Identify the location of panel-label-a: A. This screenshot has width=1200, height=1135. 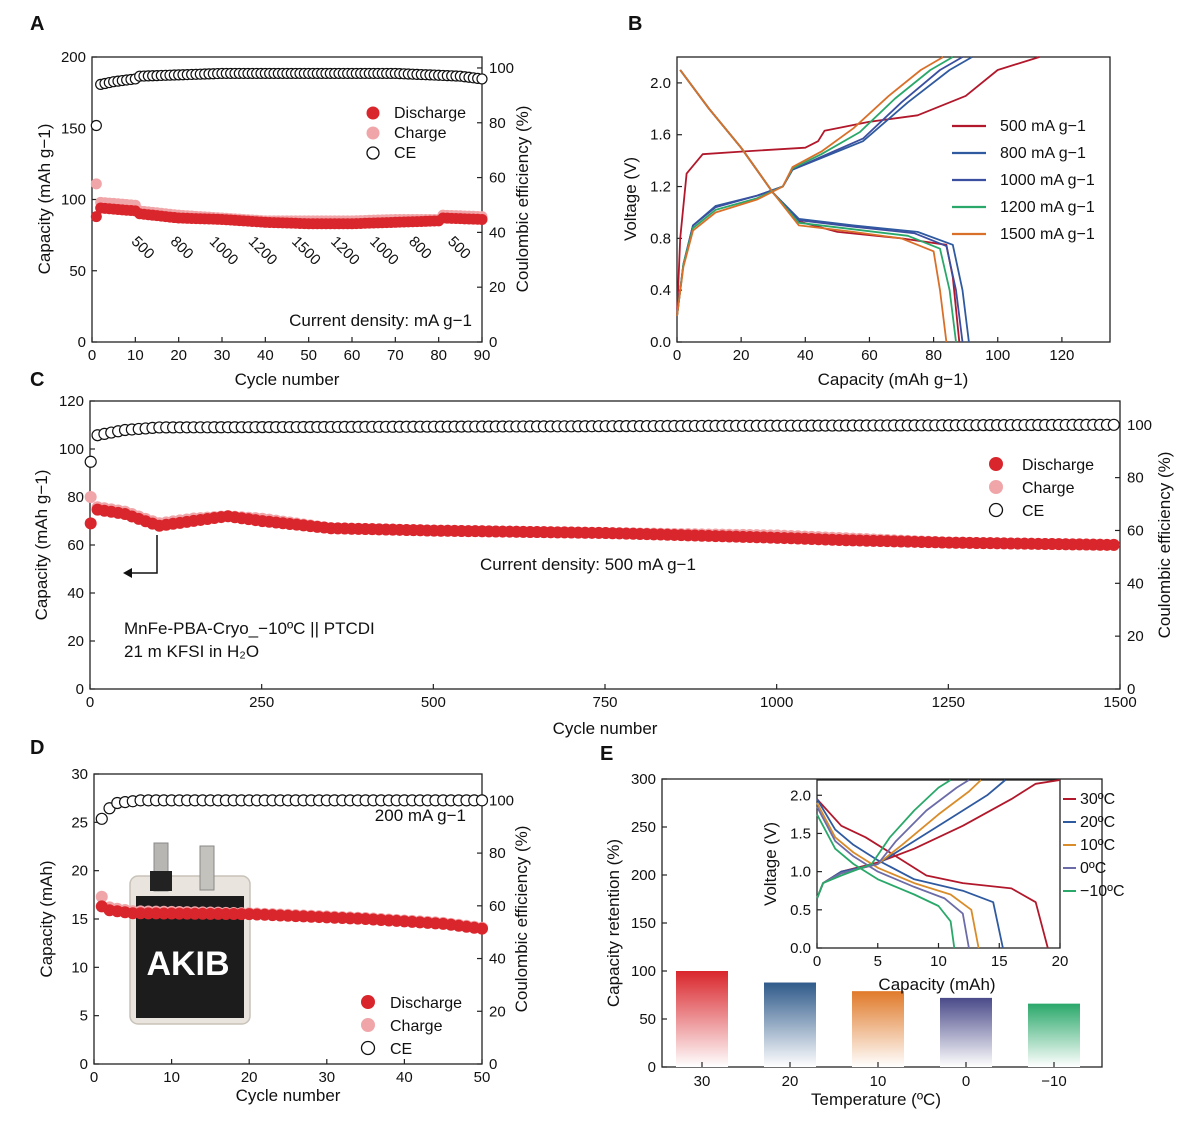
(37, 24).